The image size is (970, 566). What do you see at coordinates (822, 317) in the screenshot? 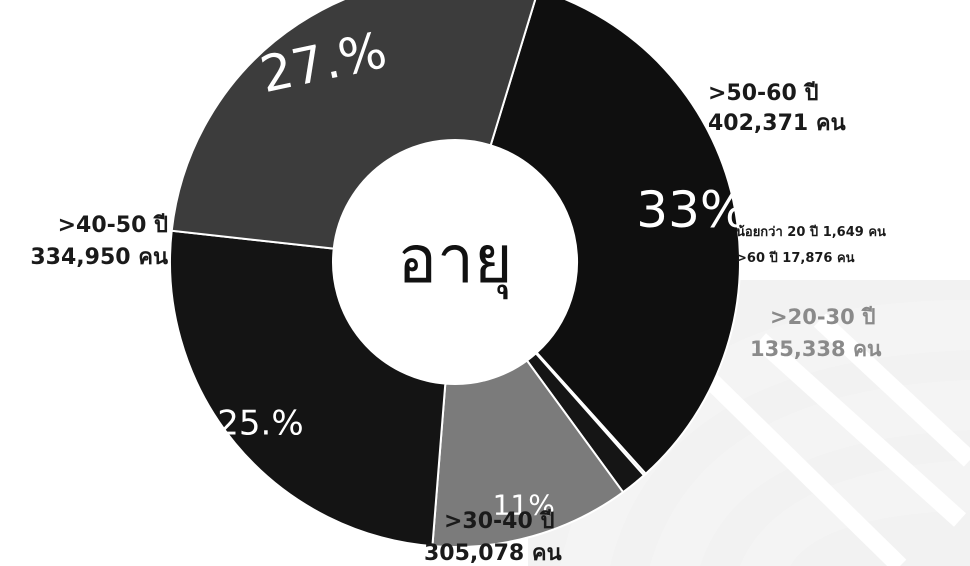
I see `label-20-30: >20-30 ปี` at bounding box center [822, 317].